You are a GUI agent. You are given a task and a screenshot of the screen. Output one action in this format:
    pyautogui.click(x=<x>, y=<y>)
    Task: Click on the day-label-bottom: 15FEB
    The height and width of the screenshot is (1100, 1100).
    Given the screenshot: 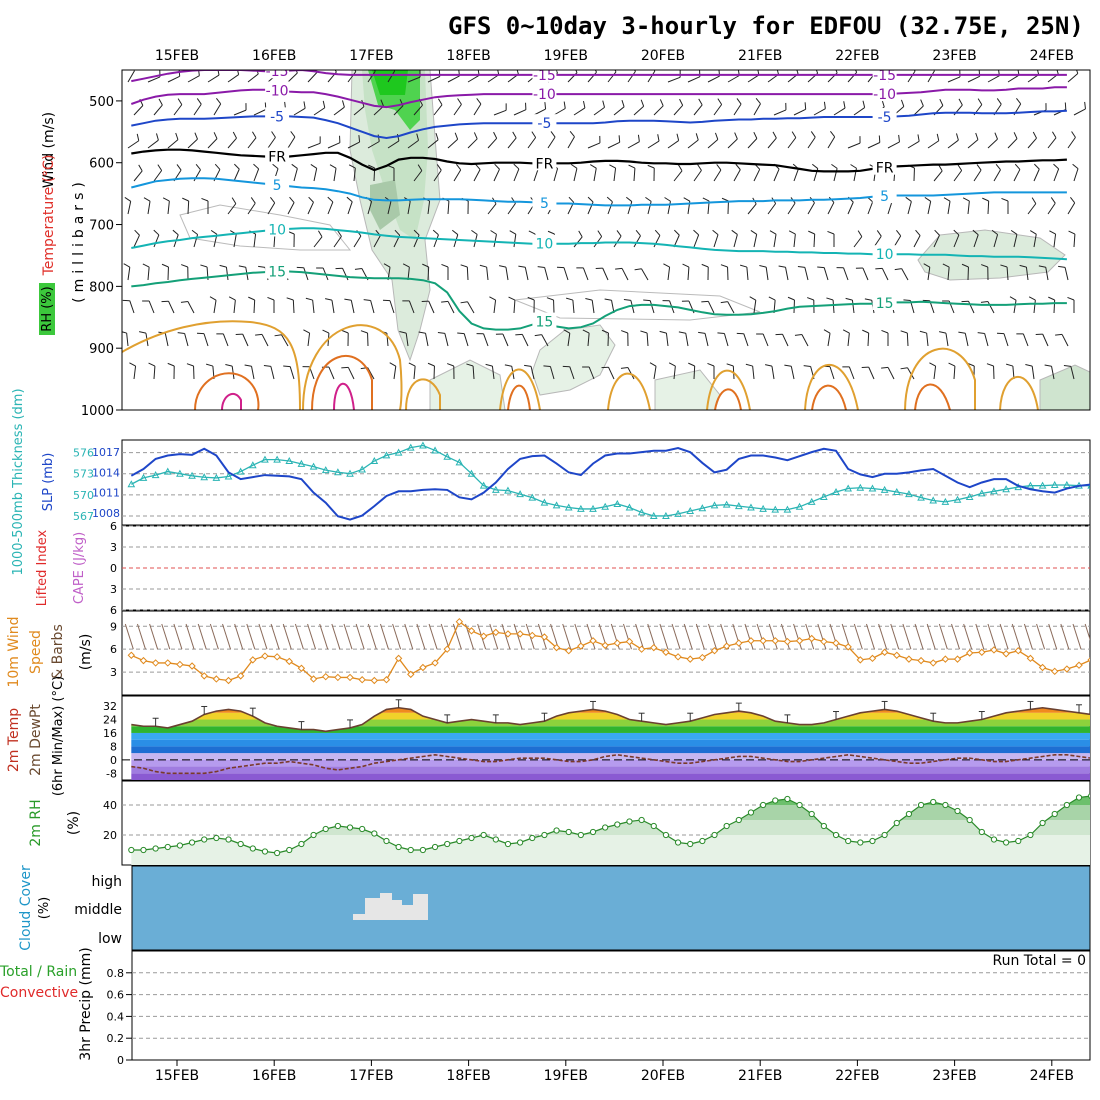 What is the action you would take?
    pyautogui.click(x=177, y=1076)
    